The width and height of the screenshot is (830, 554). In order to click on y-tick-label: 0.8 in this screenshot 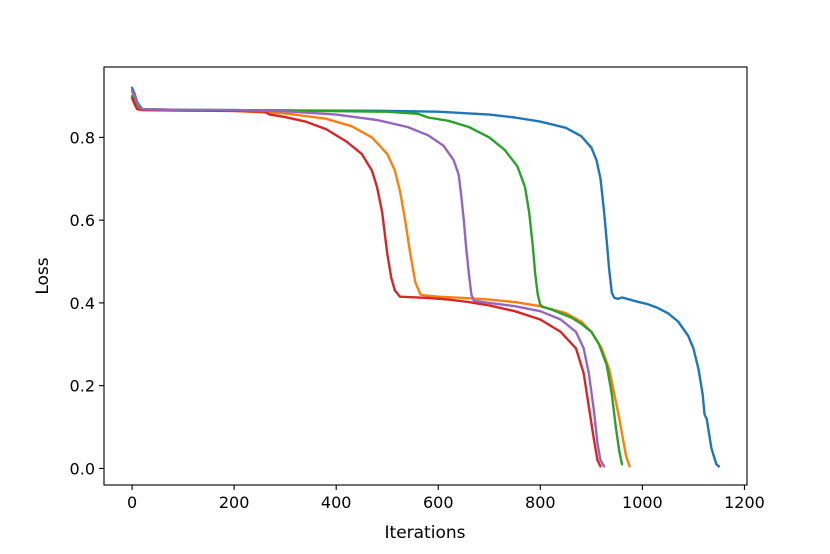, I will do `click(82, 137)`.